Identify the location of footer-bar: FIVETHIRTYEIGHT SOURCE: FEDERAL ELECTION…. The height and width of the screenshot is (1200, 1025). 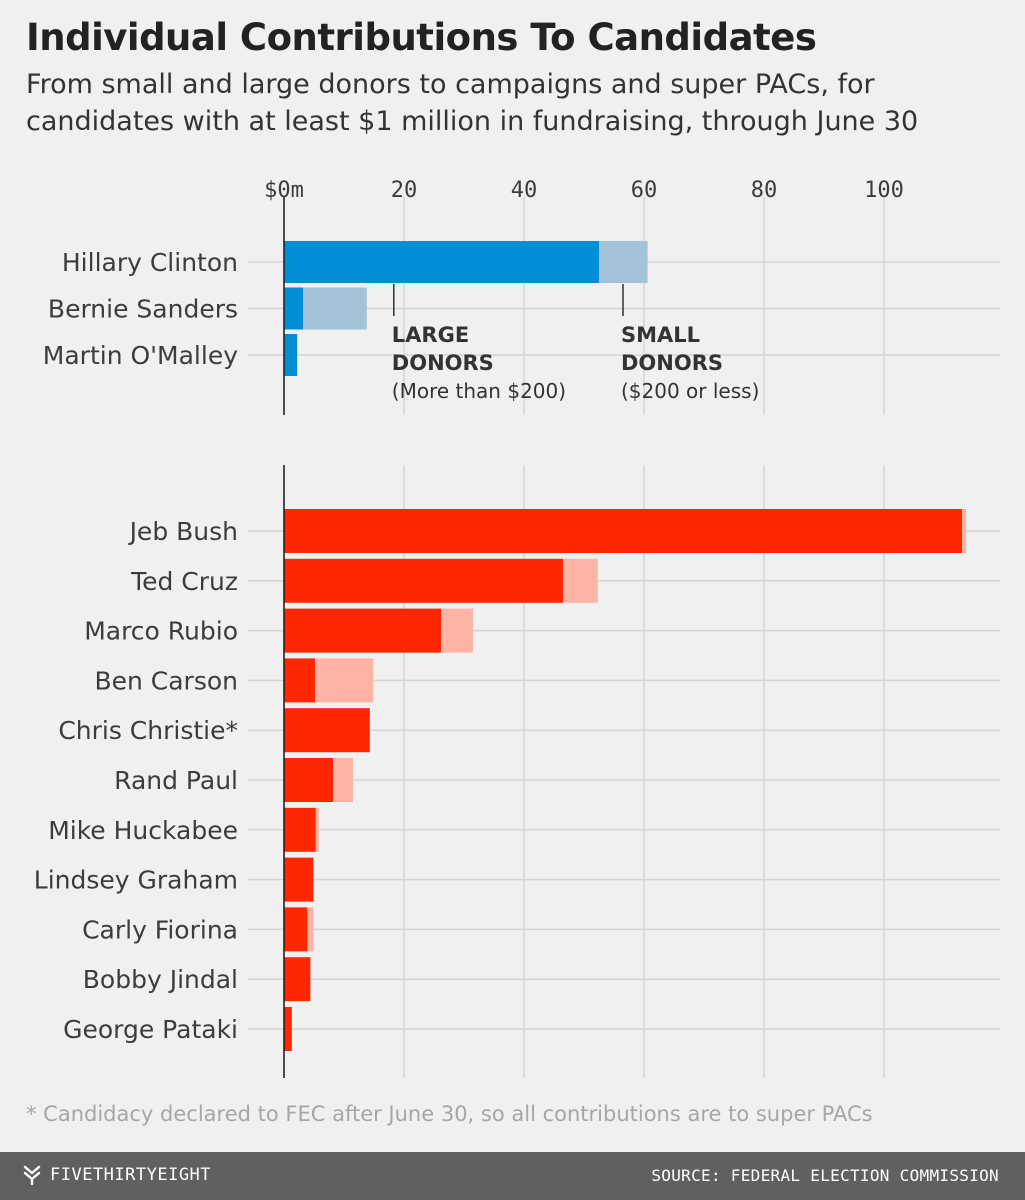
(512, 1176).